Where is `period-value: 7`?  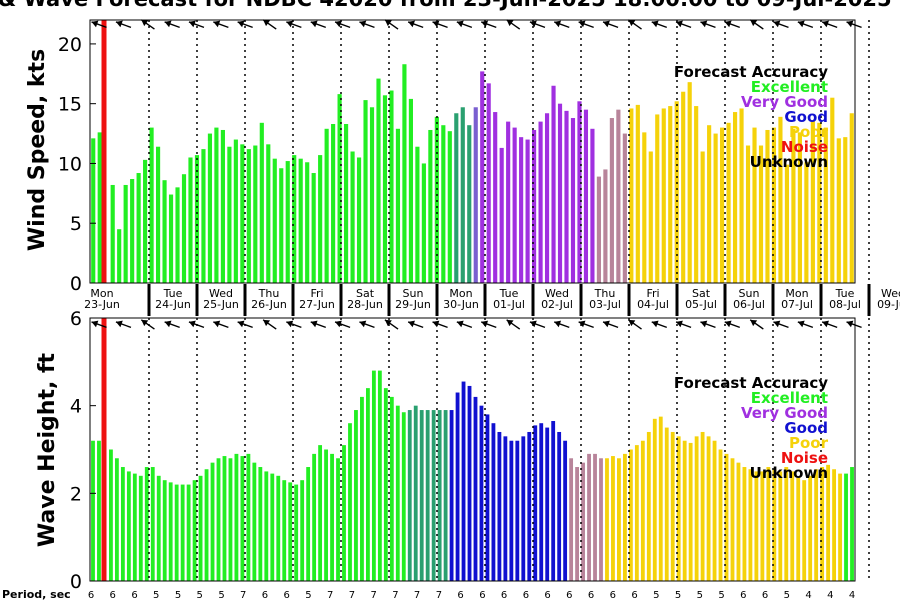
period-value: 7 is located at coordinates (330, 595).